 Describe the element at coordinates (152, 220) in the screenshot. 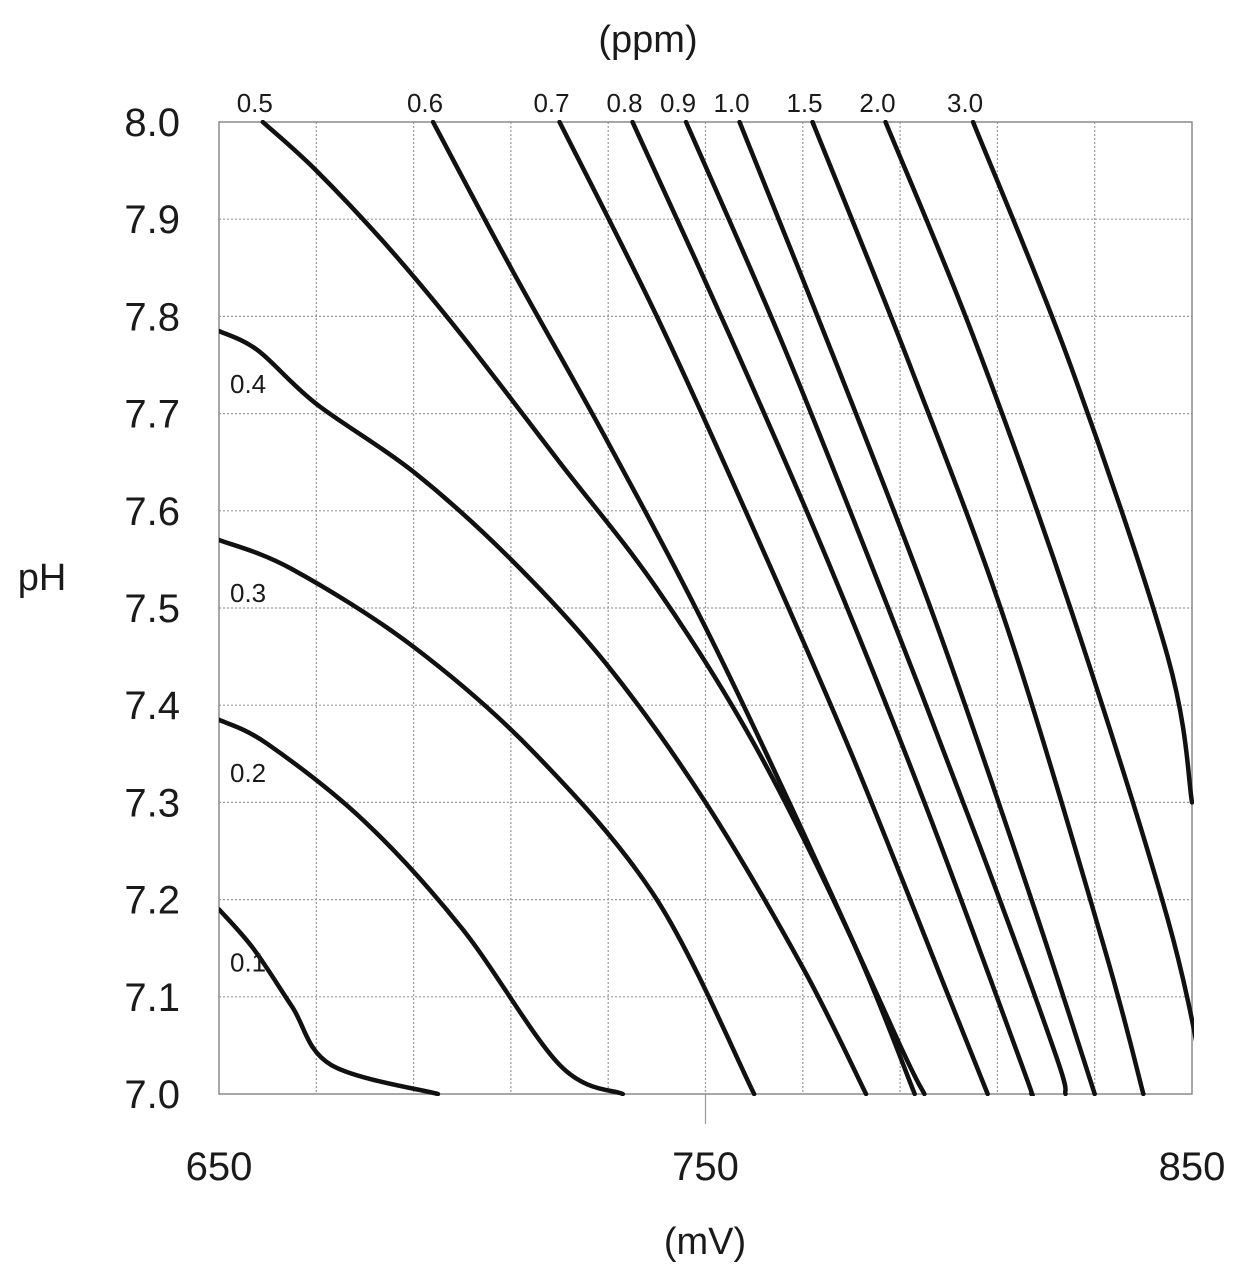

I see `y-tick-label: 7.9` at that location.